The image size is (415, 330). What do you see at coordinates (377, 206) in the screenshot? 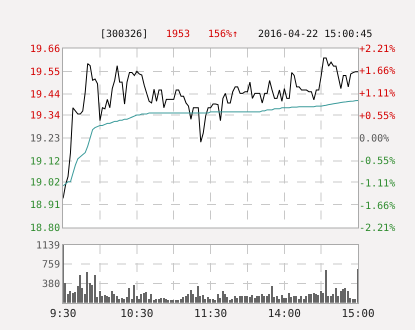
I see `y2-tick-label: -1.66%` at bounding box center [377, 206].